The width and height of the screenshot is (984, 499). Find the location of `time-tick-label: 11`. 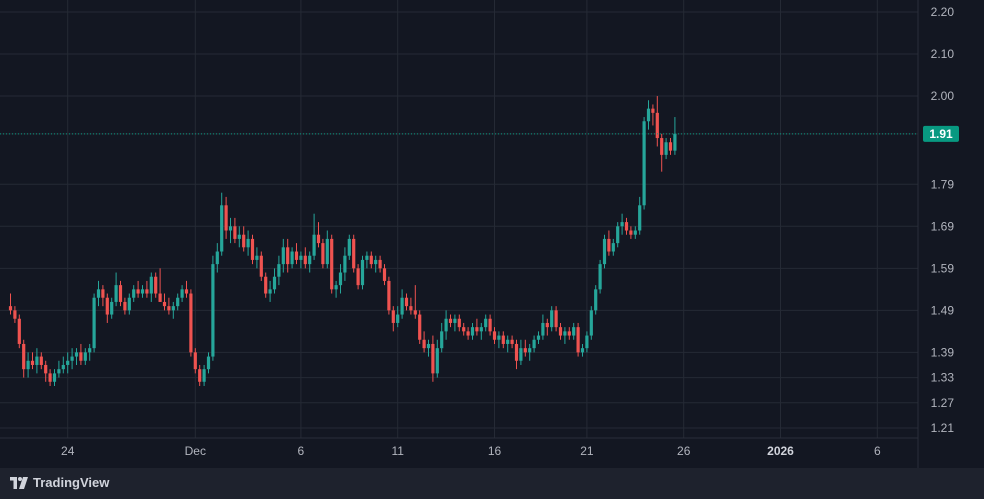

time-tick-label: 11 is located at coordinates (397, 451).